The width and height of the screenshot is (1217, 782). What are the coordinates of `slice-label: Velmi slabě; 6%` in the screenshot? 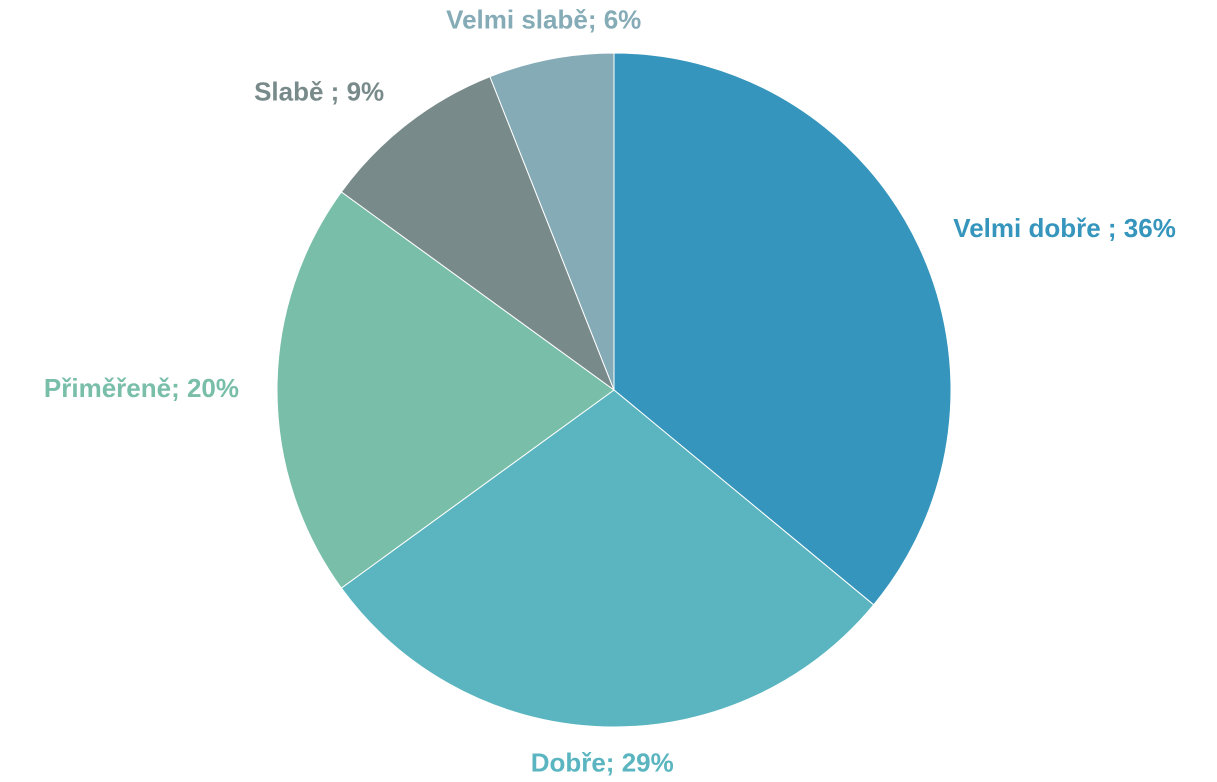 It's located at (543, 20).